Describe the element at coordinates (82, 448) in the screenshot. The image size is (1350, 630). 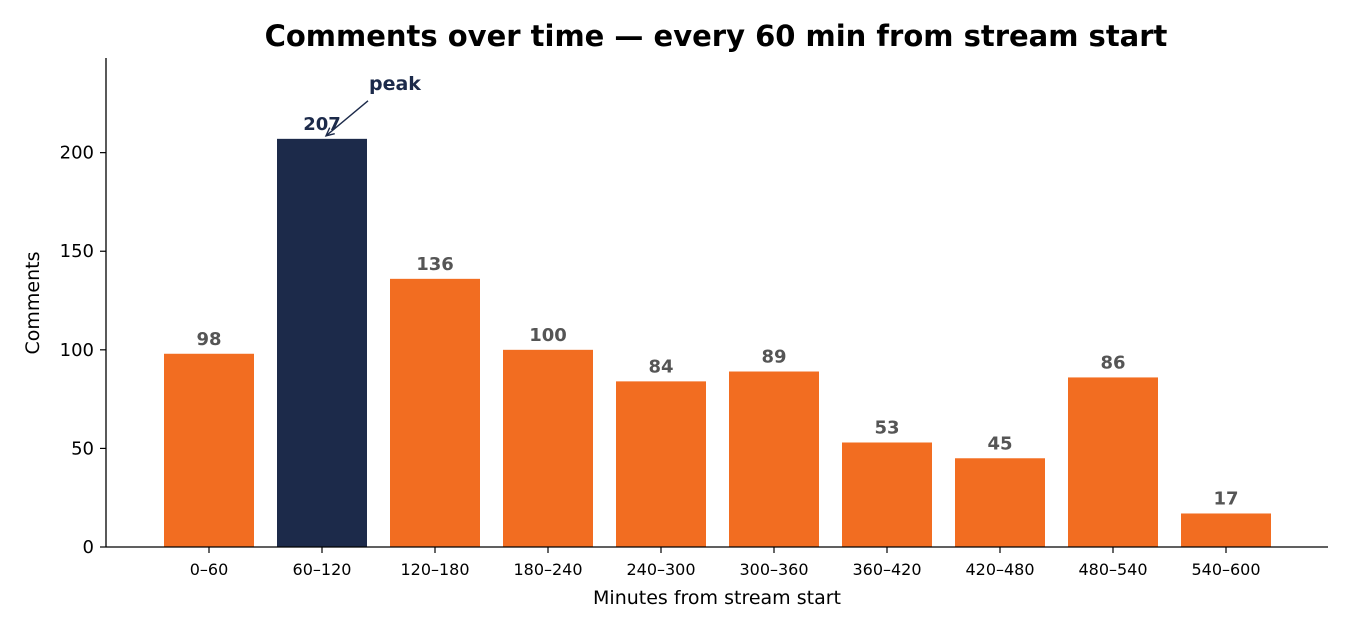
I see `y-tick-label-1: 50` at that location.